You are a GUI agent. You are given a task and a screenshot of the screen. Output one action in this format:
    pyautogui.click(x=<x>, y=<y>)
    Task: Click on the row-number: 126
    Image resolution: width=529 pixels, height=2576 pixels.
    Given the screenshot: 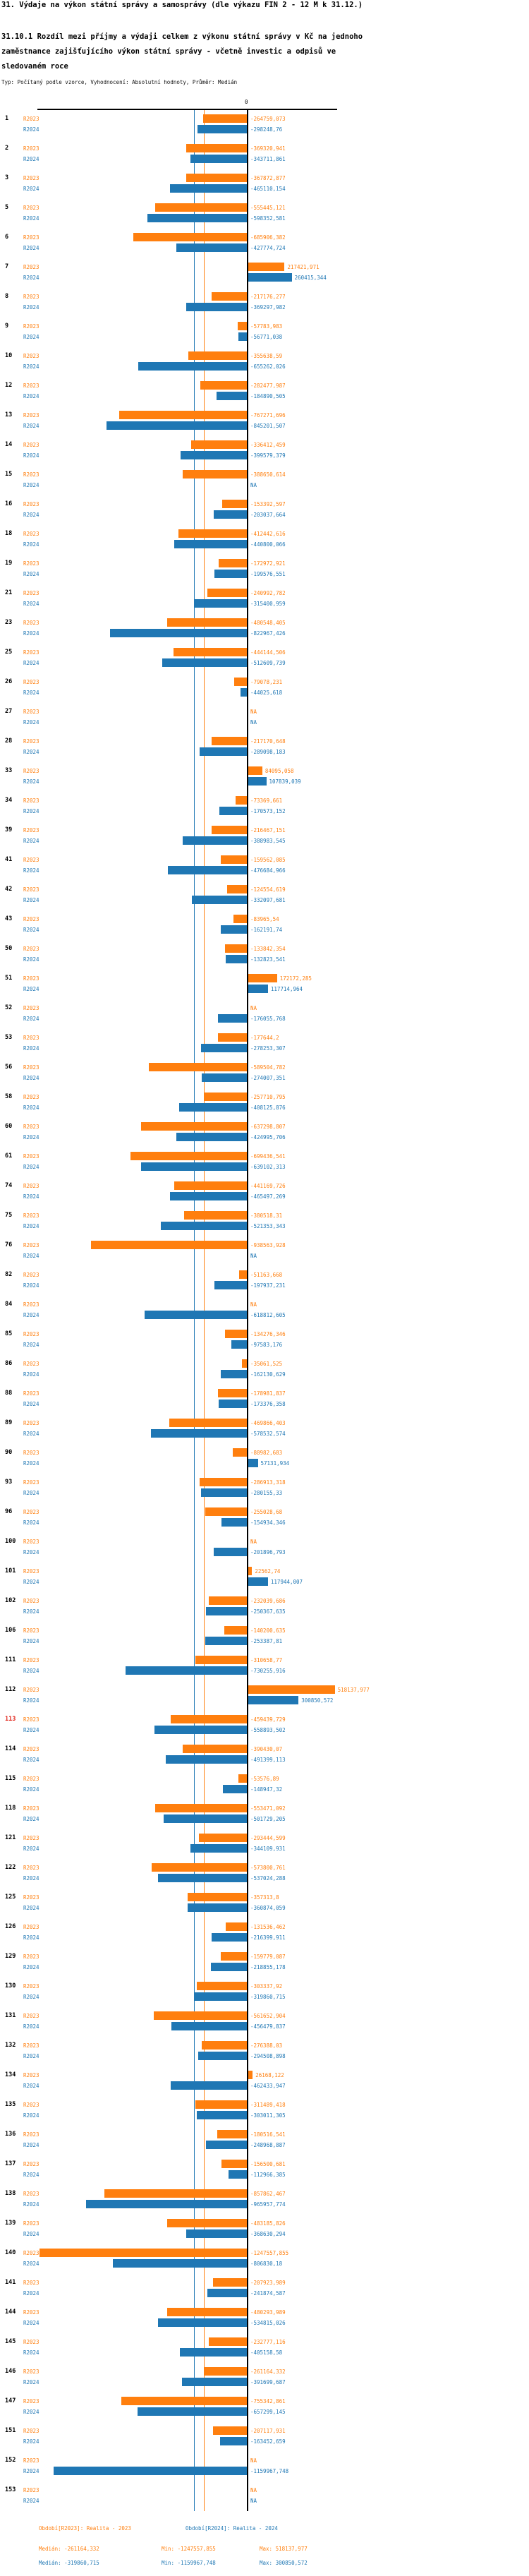 What is the action you would take?
    pyautogui.click(x=10, y=1926)
    